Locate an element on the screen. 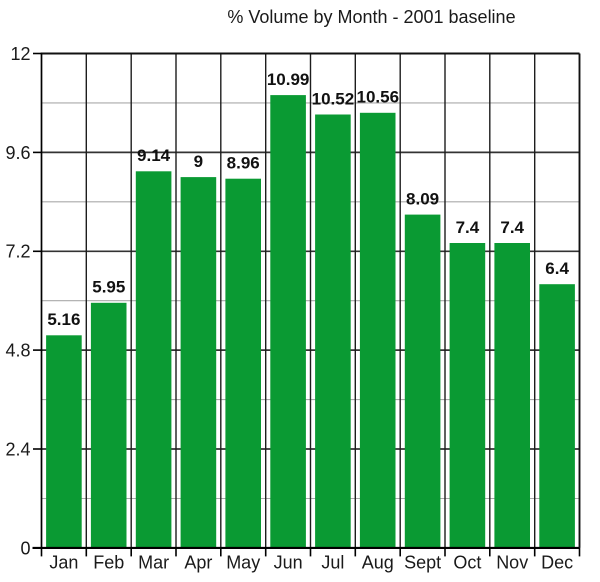 The width and height of the screenshot is (600, 582). svg-text:% Volume by Month - 2001 basel: % Volume by Month - 2001 baseline is located at coordinates (371, 17).